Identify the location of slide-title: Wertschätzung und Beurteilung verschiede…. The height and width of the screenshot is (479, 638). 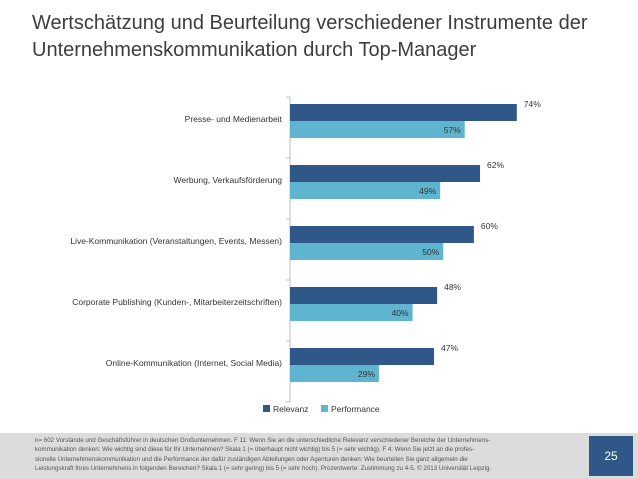
(327, 37).